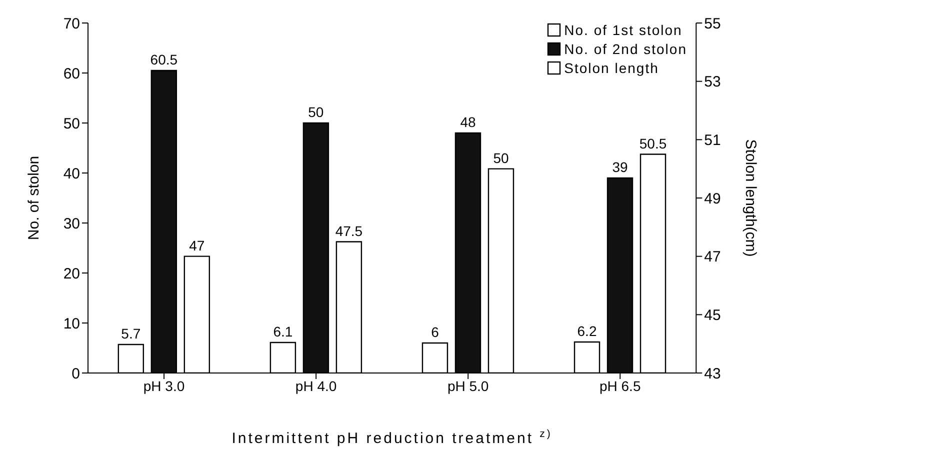 This screenshot has width=940, height=470. I want to click on legend-label: Stolon length, so click(611, 68).